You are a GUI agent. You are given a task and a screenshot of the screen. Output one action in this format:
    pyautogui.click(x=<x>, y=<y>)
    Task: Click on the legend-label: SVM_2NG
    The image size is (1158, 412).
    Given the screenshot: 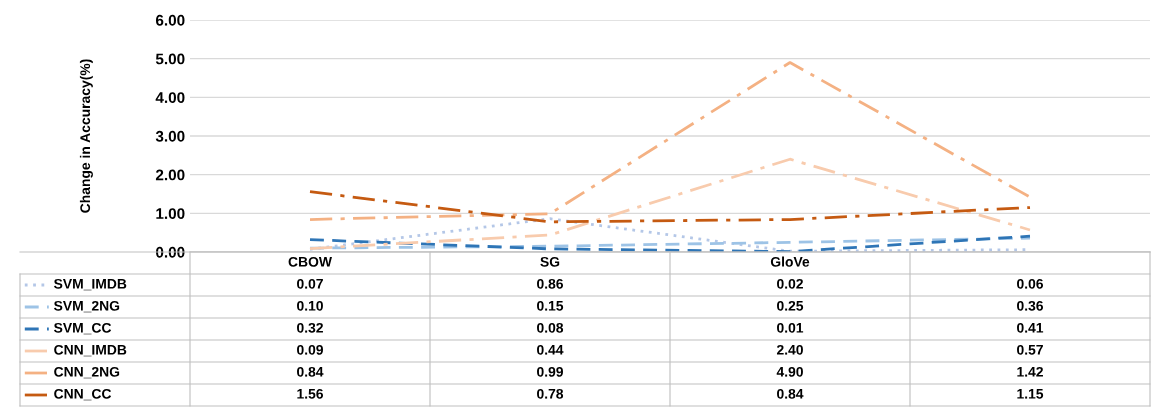 What is the action you would take?
    pyautogui.click(x=87, y=306)
    